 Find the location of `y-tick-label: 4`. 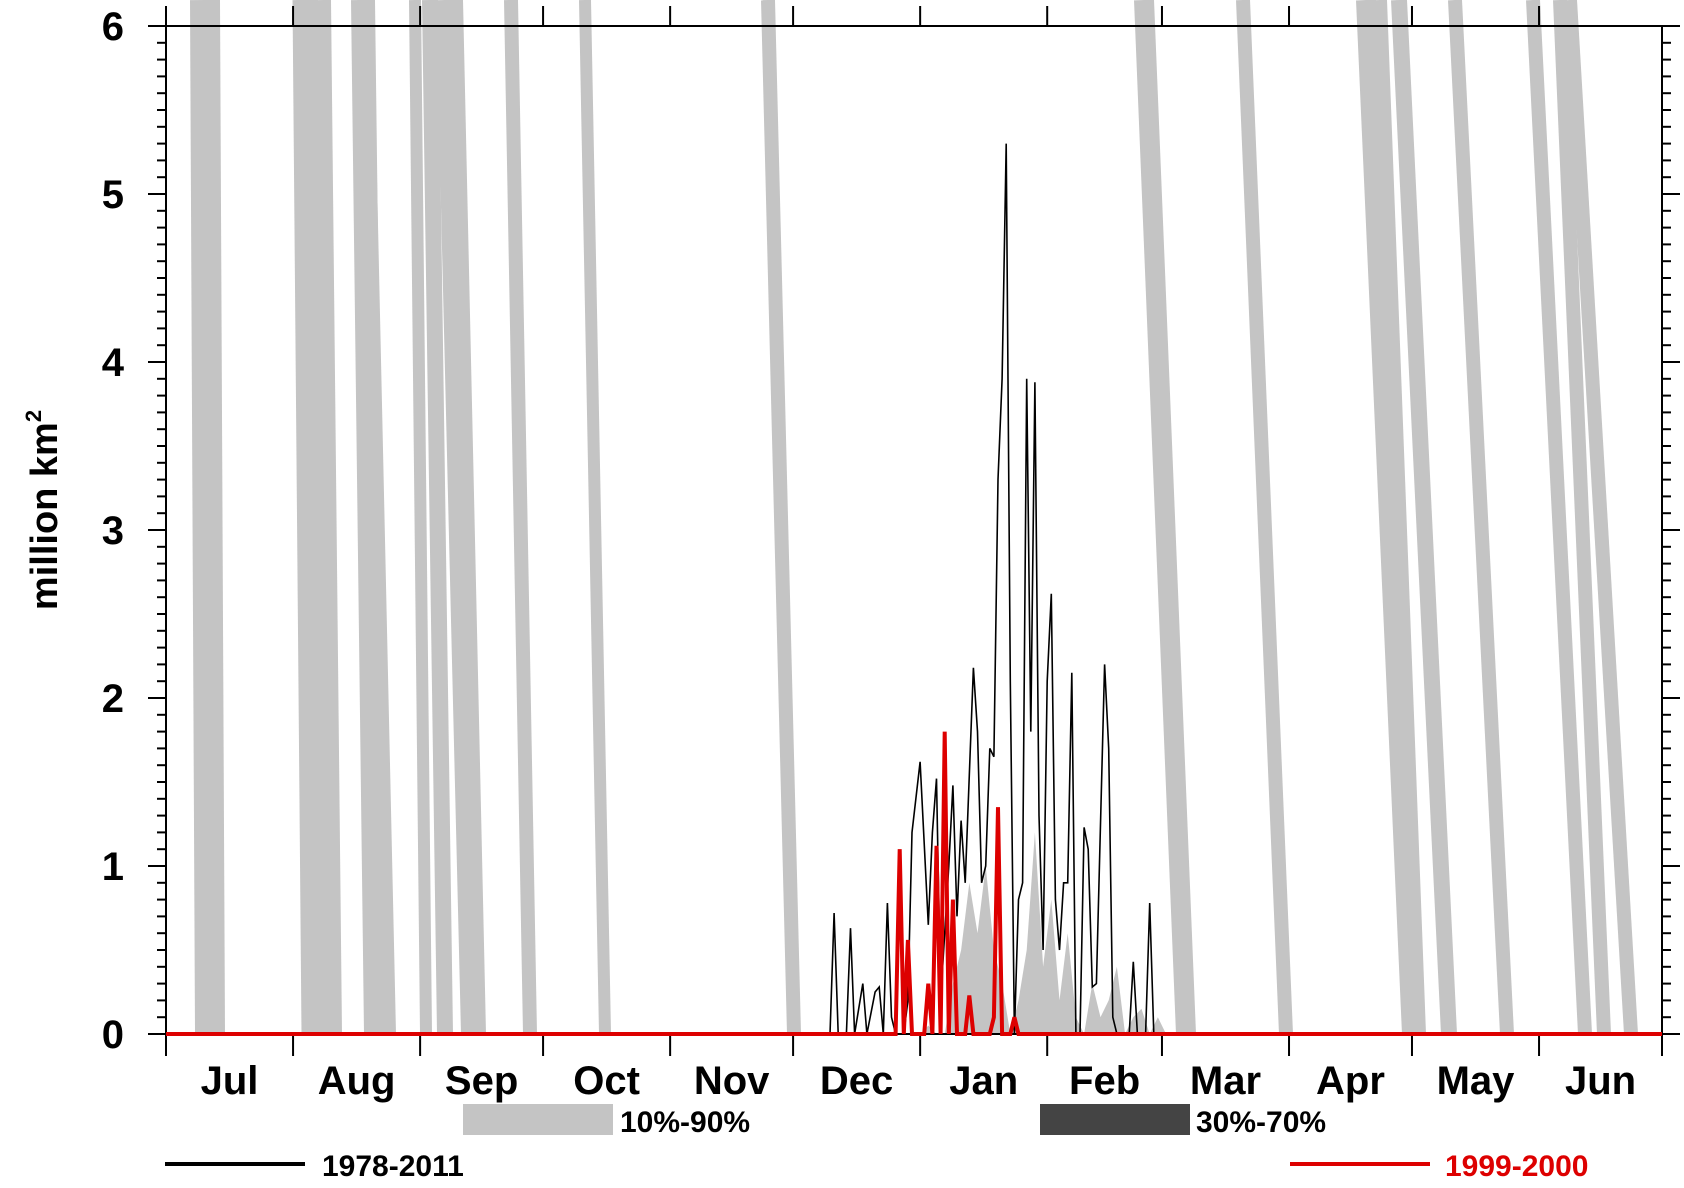

y-tick-label: 4 is located at coordinates (113, 363).